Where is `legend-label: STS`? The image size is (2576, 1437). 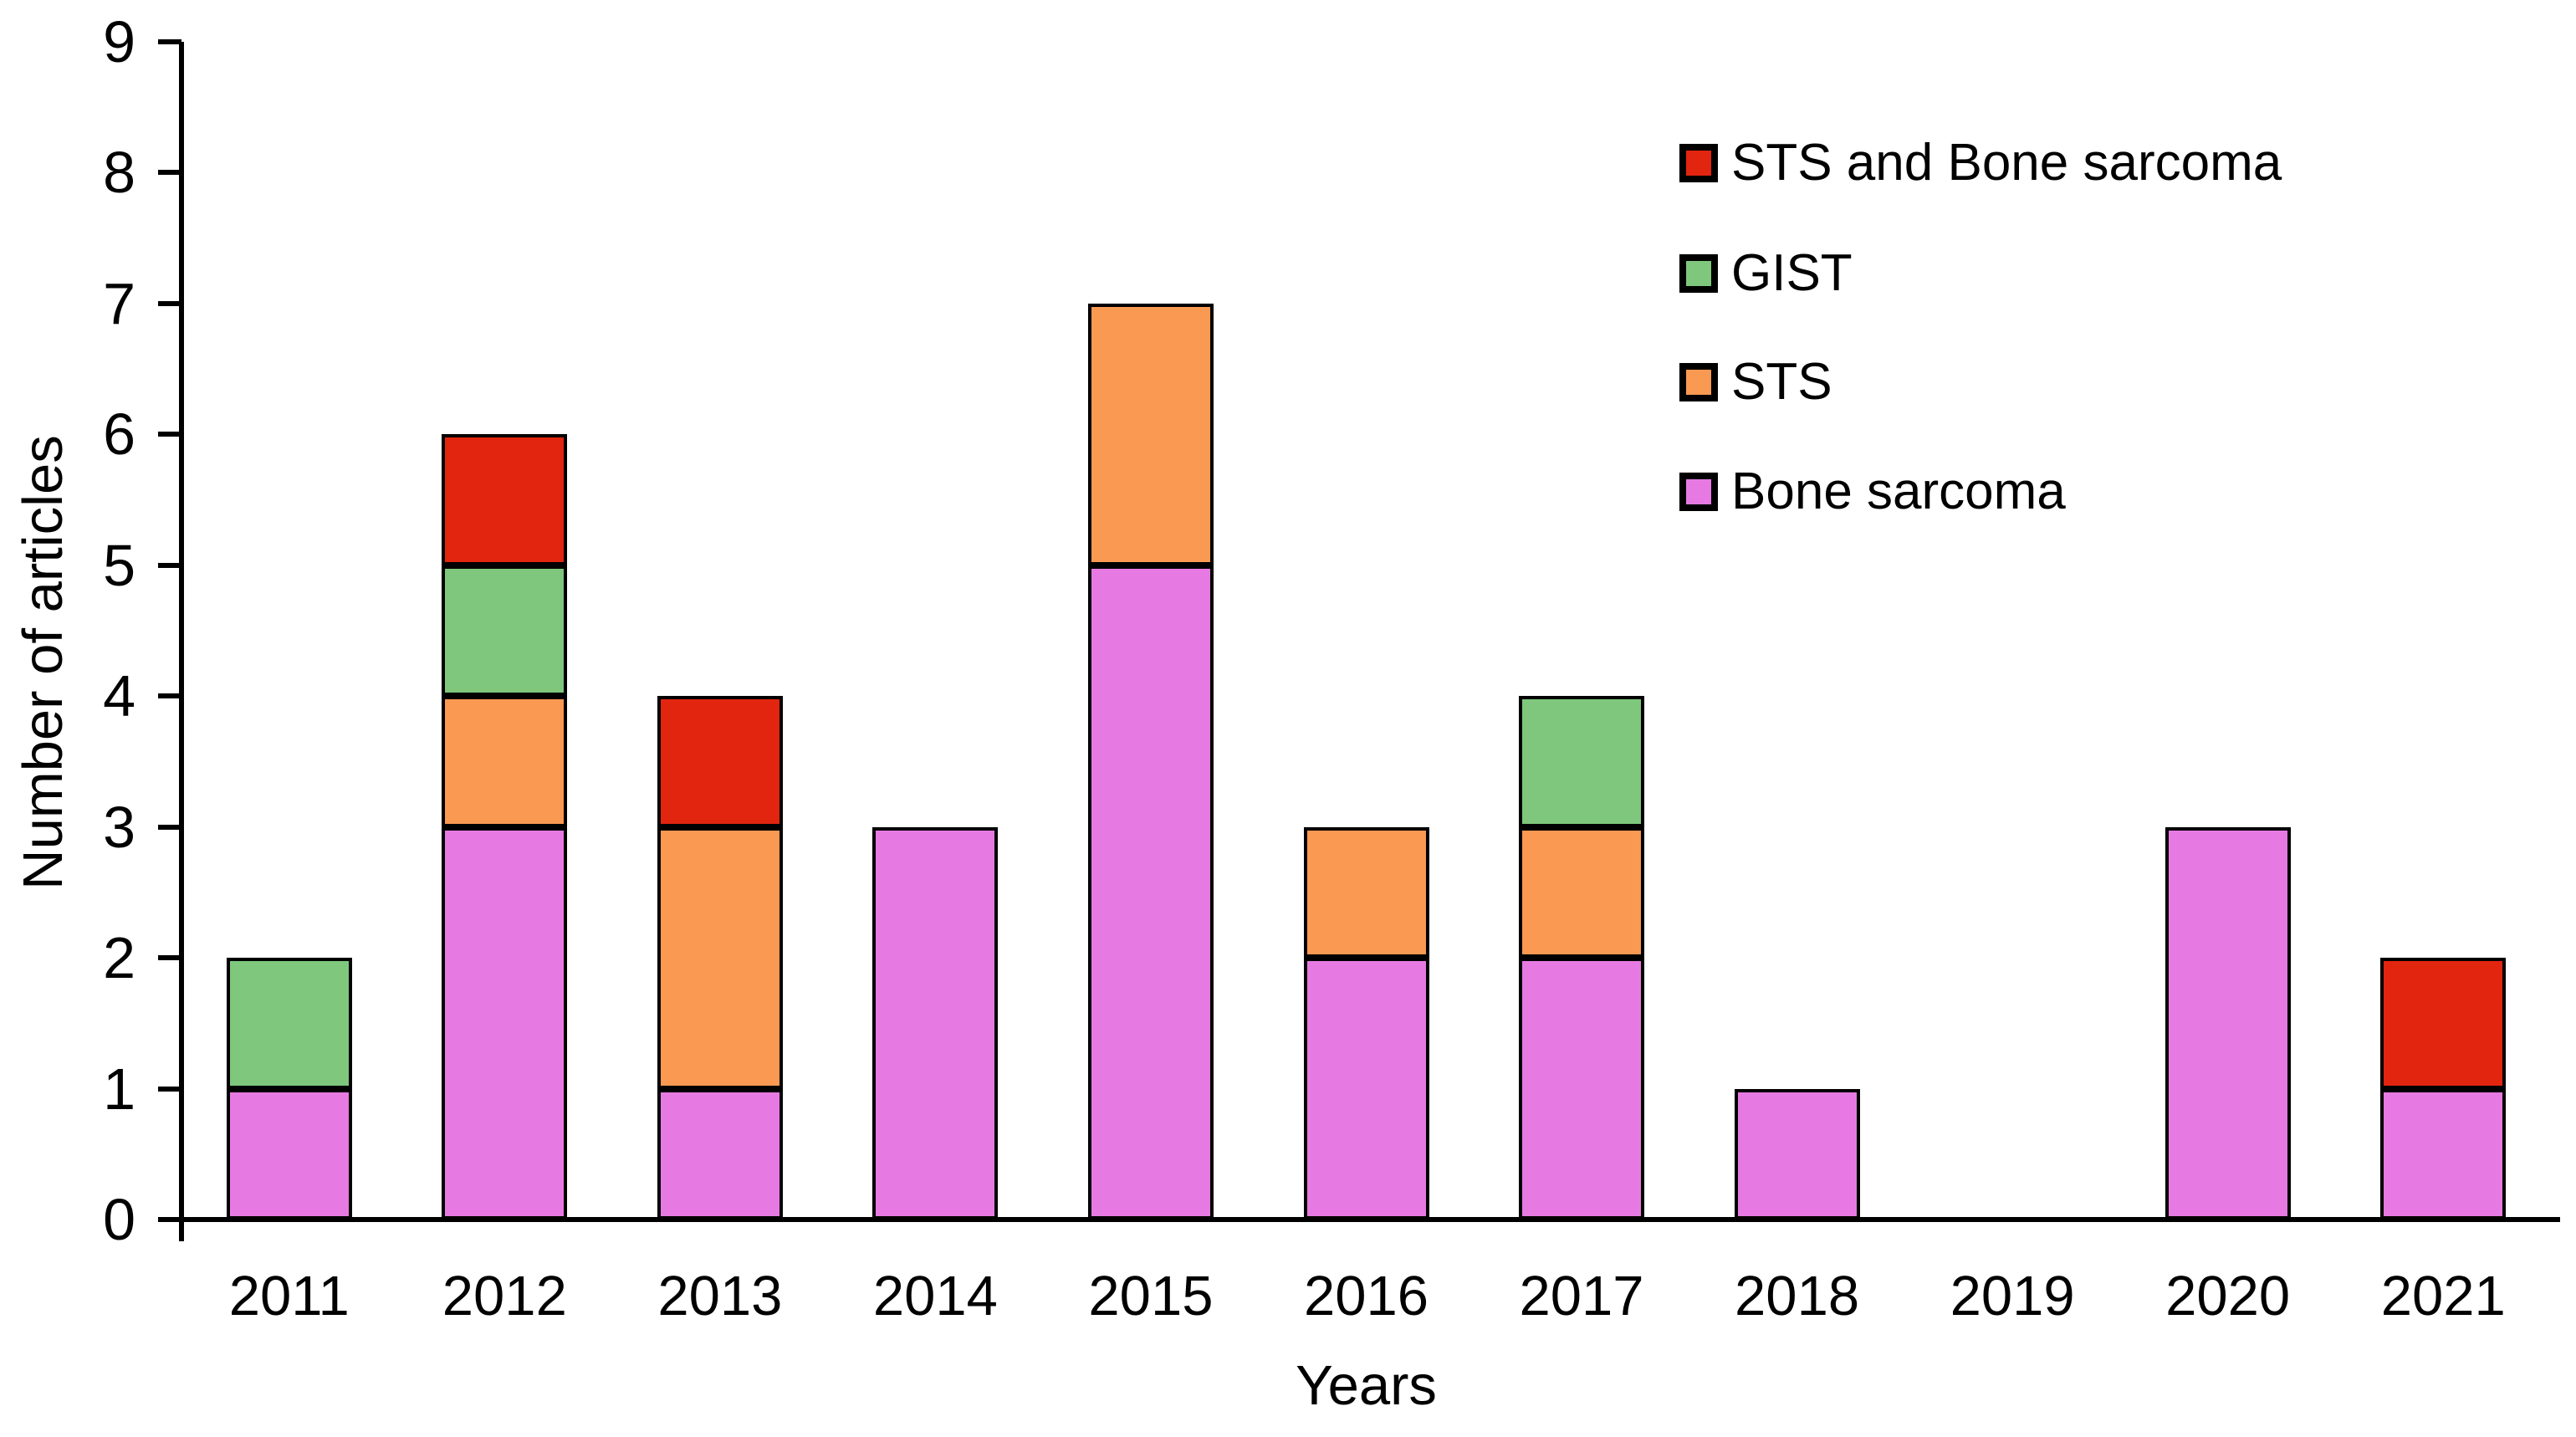 legend-label: STS is located at coordinates (1781, 382).